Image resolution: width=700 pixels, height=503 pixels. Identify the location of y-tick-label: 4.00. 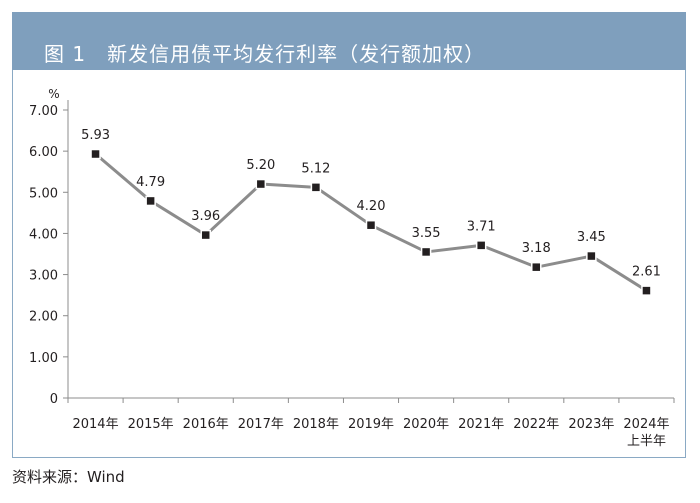
(43, 234).